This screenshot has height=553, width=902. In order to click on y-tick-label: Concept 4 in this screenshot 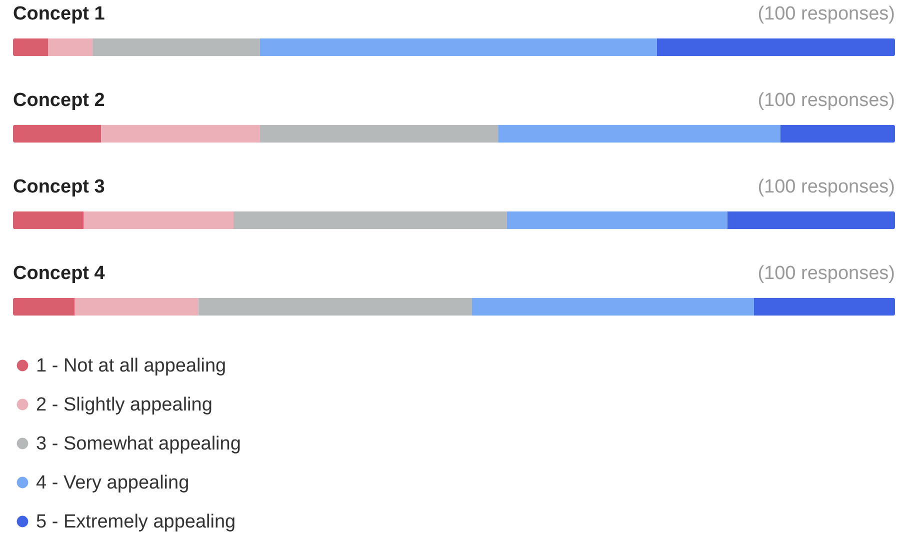, I will do `click(59, 273)`.